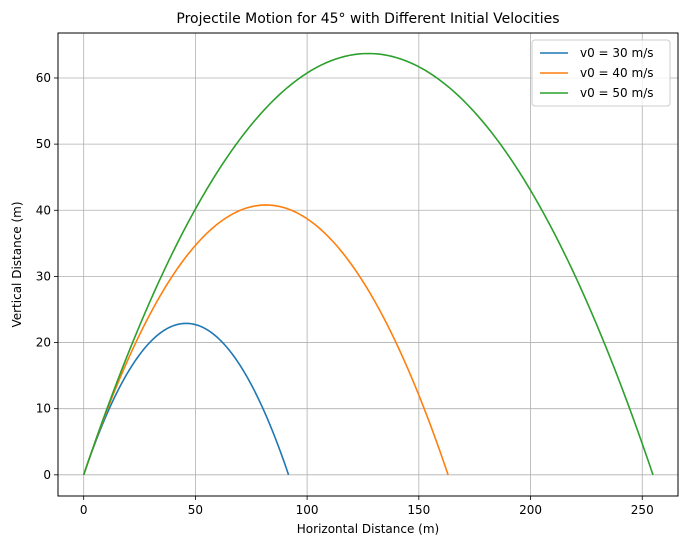  Describe the element at coordinates (43, 144) in the screenshot. I see `y-tick-label: 50` at that location.